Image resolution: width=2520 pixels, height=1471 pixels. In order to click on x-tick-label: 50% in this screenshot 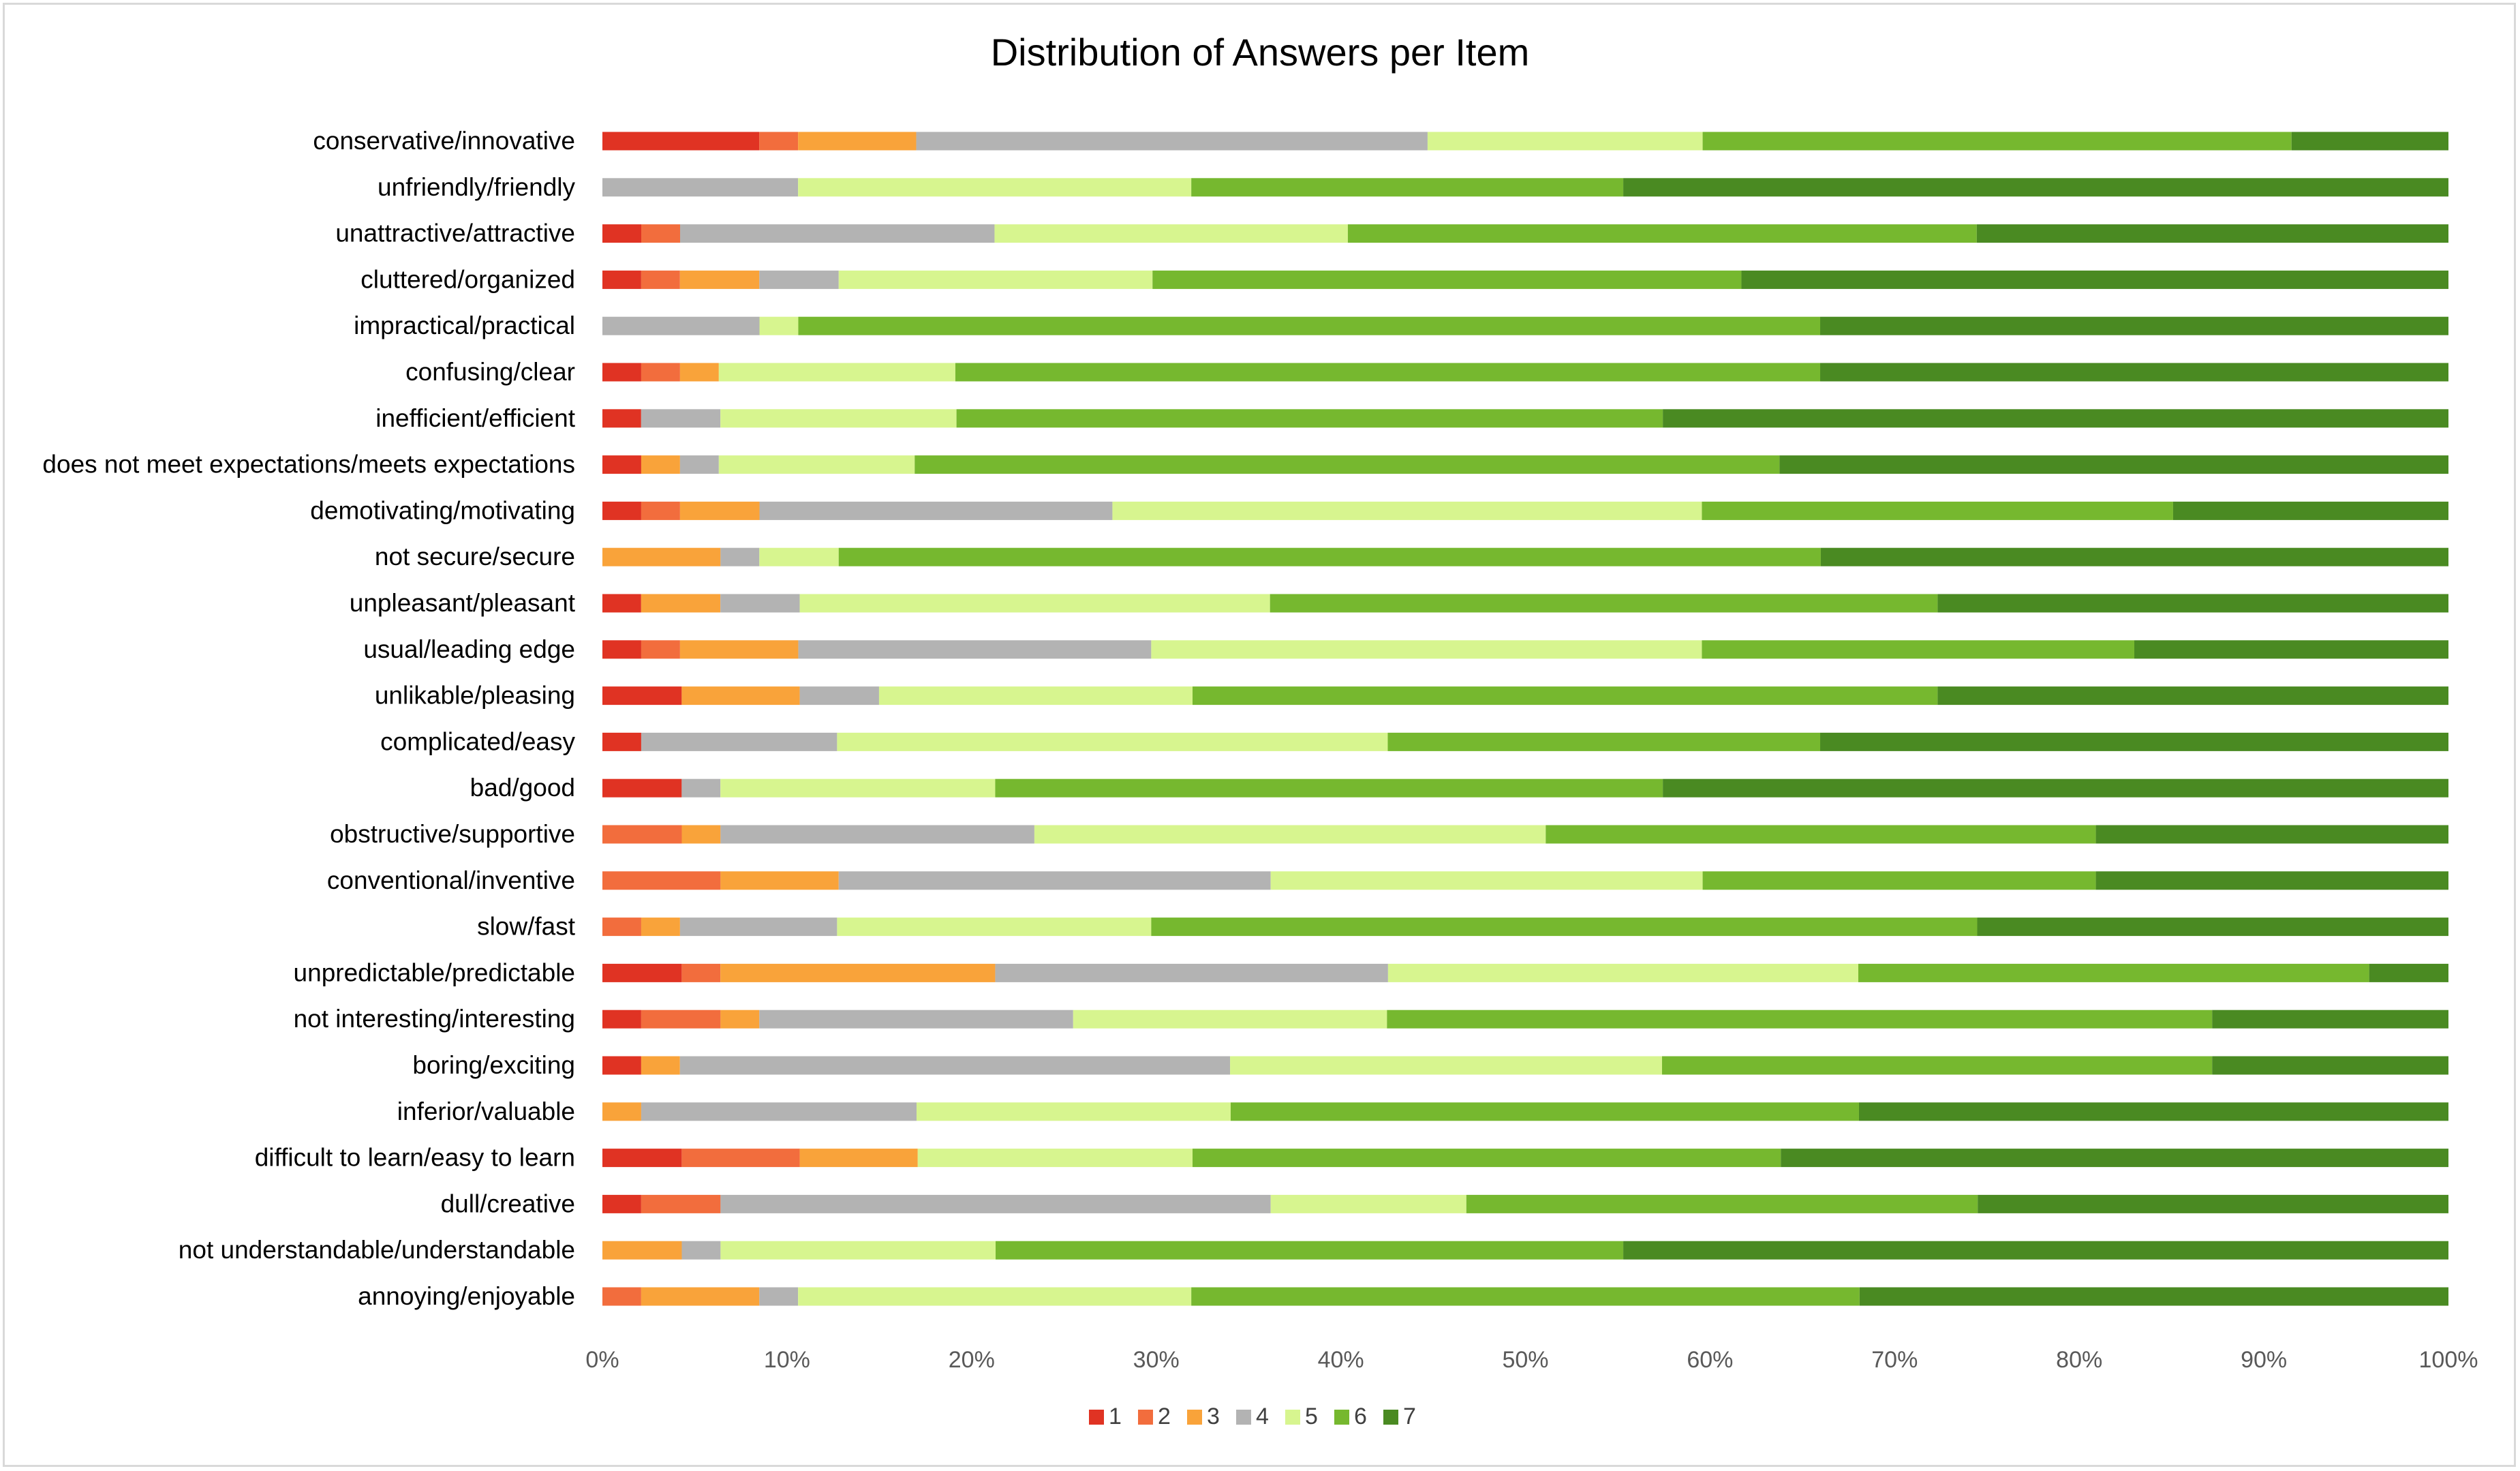, I will do `click(1525, 1360)`.